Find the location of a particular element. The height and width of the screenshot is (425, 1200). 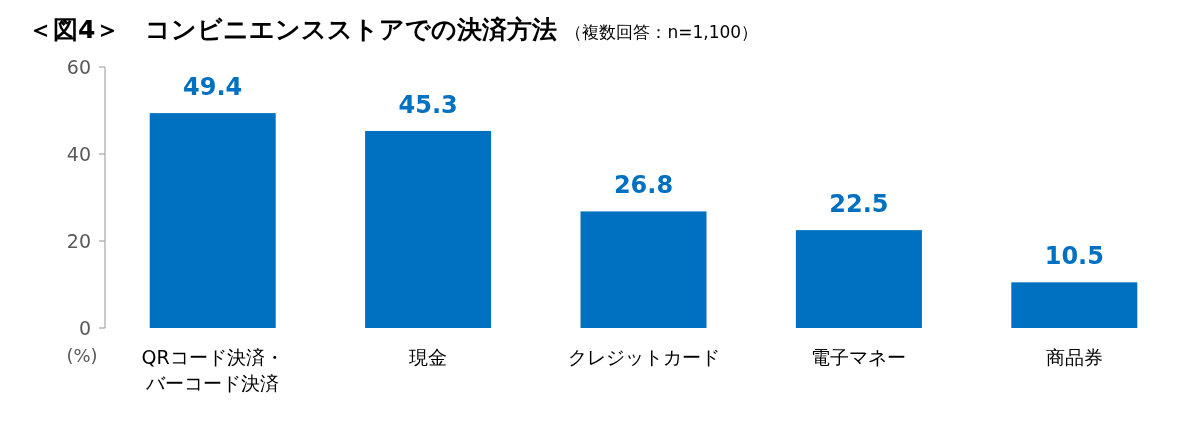

data-label: 26.8 is located at coordinates (643, 185).